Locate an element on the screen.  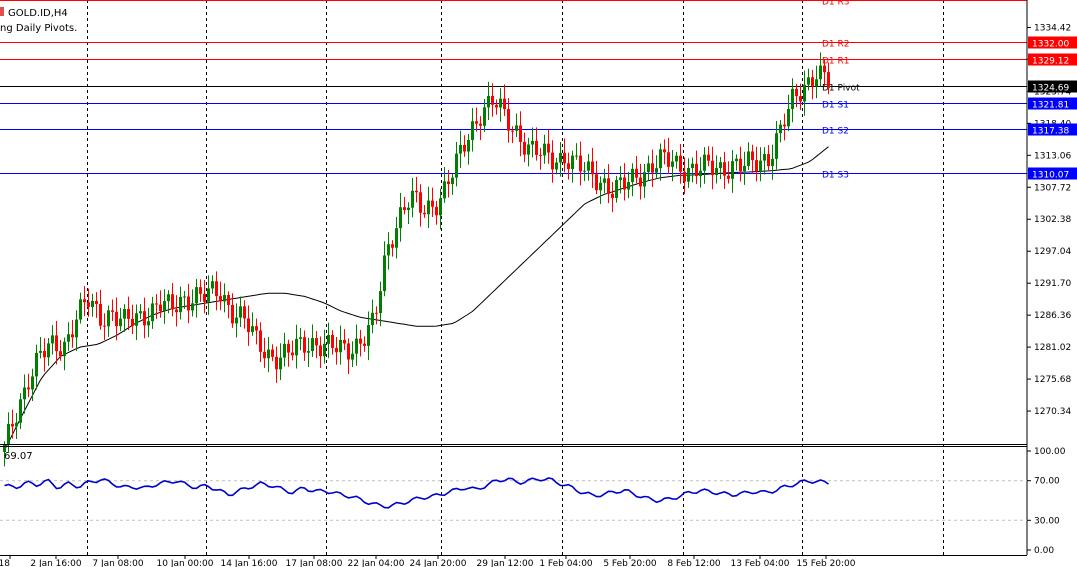
price-tick-label: 1281.02 is located at coordinates (1052, 348).